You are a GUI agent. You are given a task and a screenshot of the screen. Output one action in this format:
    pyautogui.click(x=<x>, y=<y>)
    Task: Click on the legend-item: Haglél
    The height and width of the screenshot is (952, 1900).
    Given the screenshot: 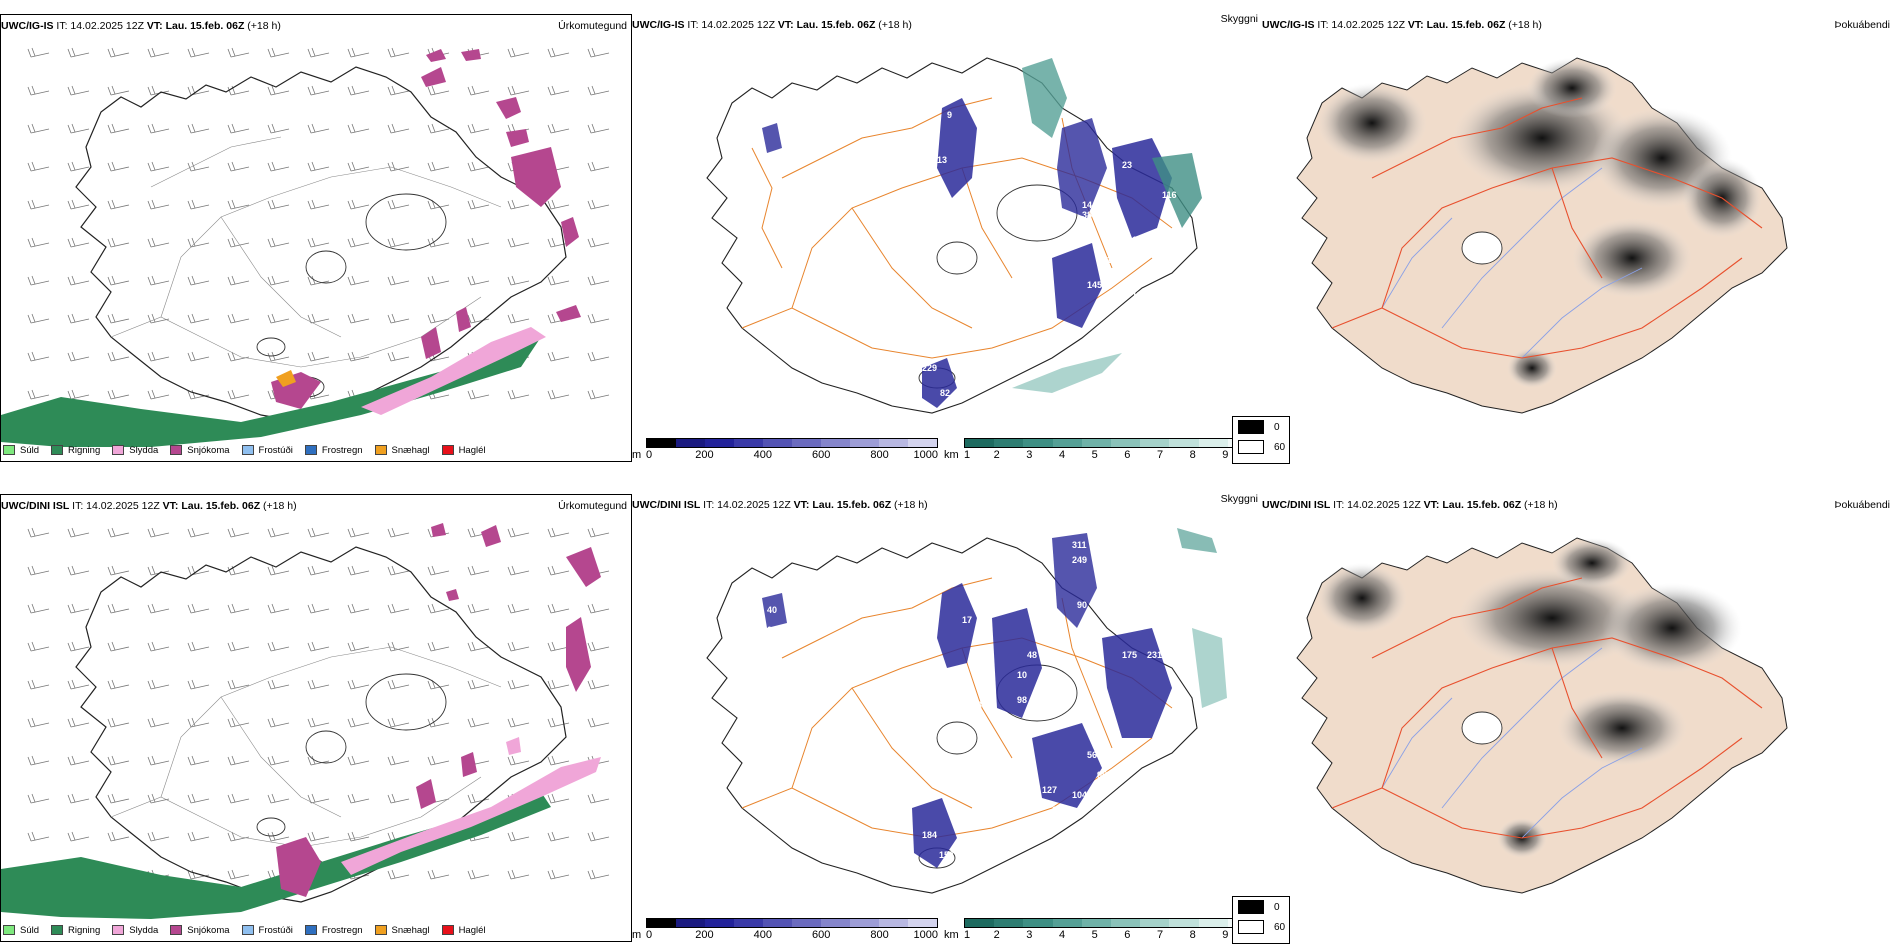 What is the action you would take?
    pyautogui.click(x=463, y=930)
    